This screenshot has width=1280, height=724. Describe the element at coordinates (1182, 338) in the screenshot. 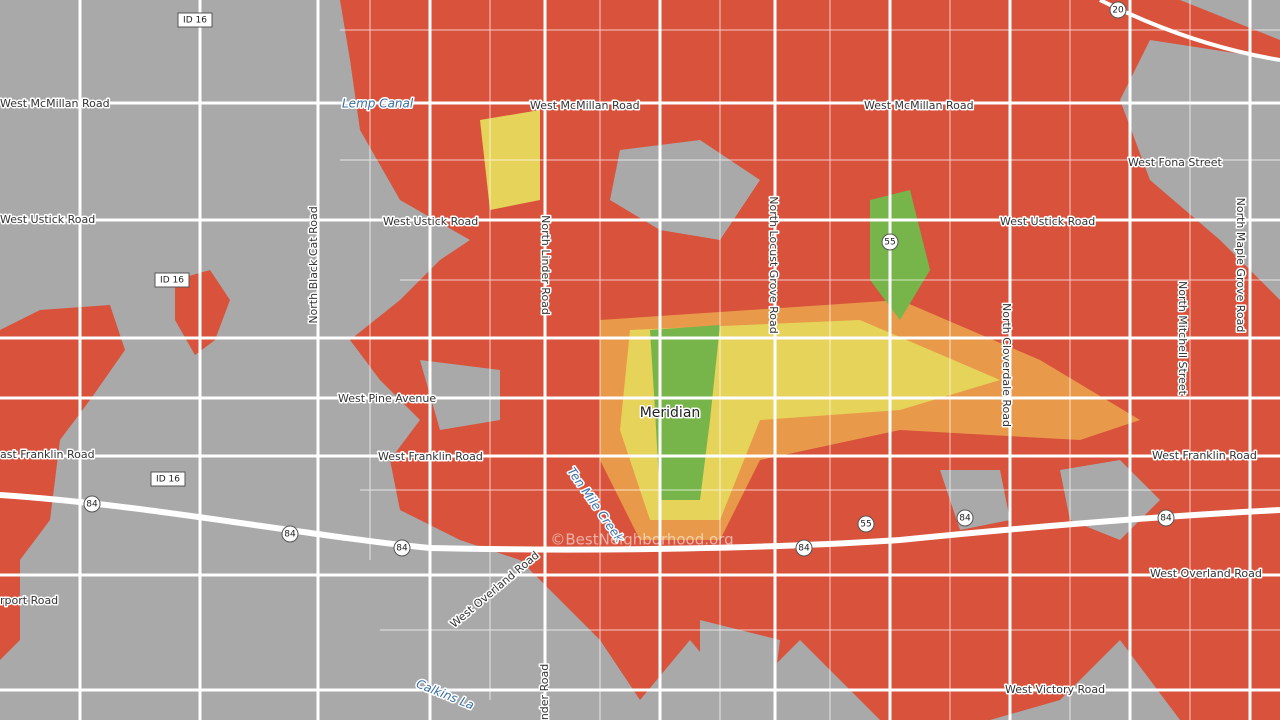

I see `road-label: North Mitchell Street` at that location.